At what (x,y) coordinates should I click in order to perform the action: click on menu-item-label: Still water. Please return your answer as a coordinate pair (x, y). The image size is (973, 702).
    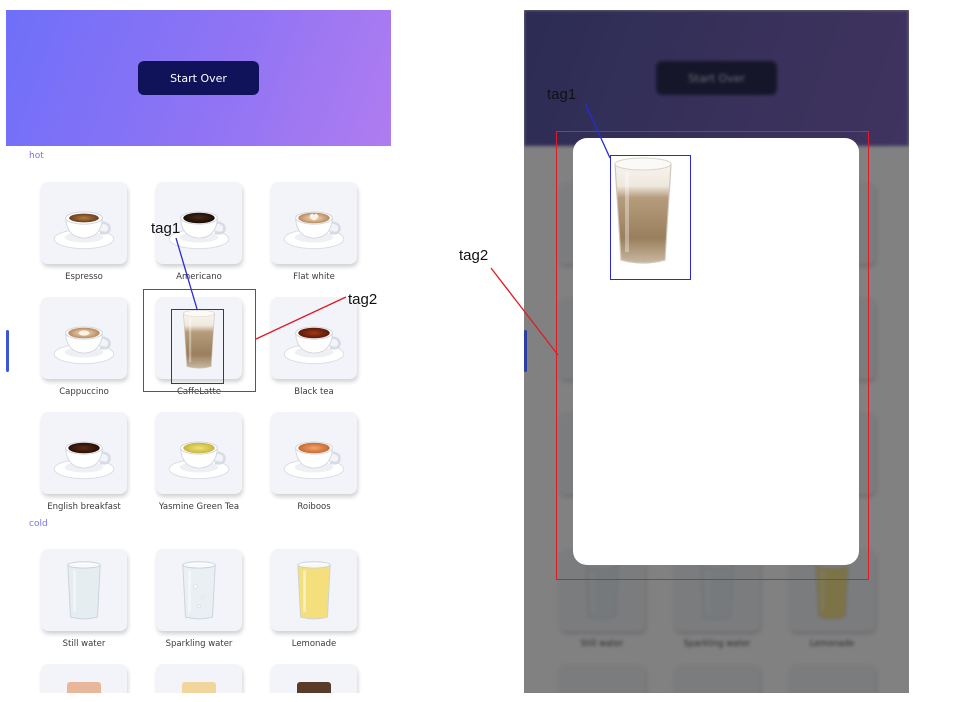
    Looking at the image, I should click on (84, 644).